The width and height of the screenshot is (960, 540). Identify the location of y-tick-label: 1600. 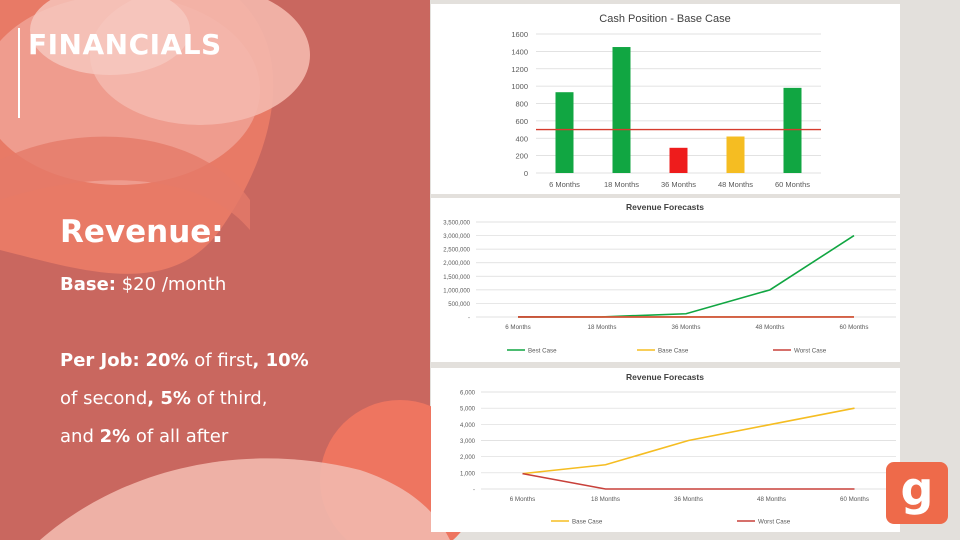
(519, 34).